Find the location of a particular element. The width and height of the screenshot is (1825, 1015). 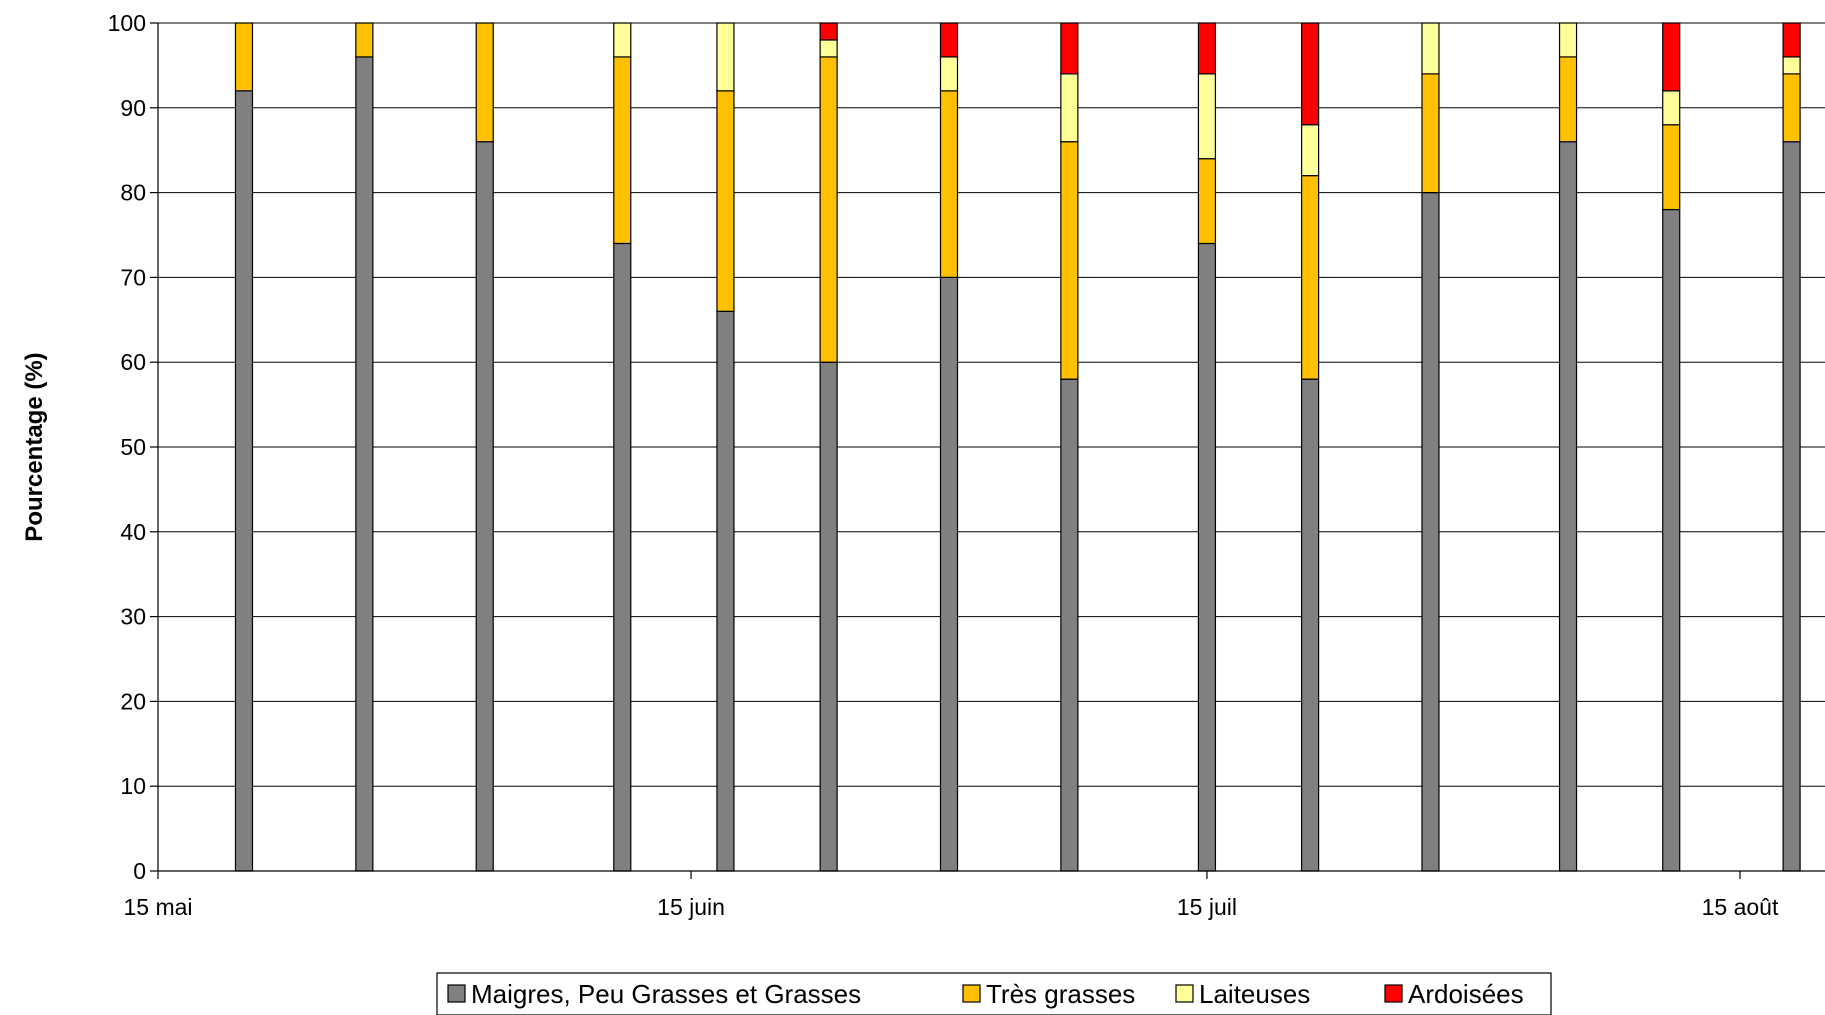

y-tick-label: 60 is located at coordinates (133, 362).